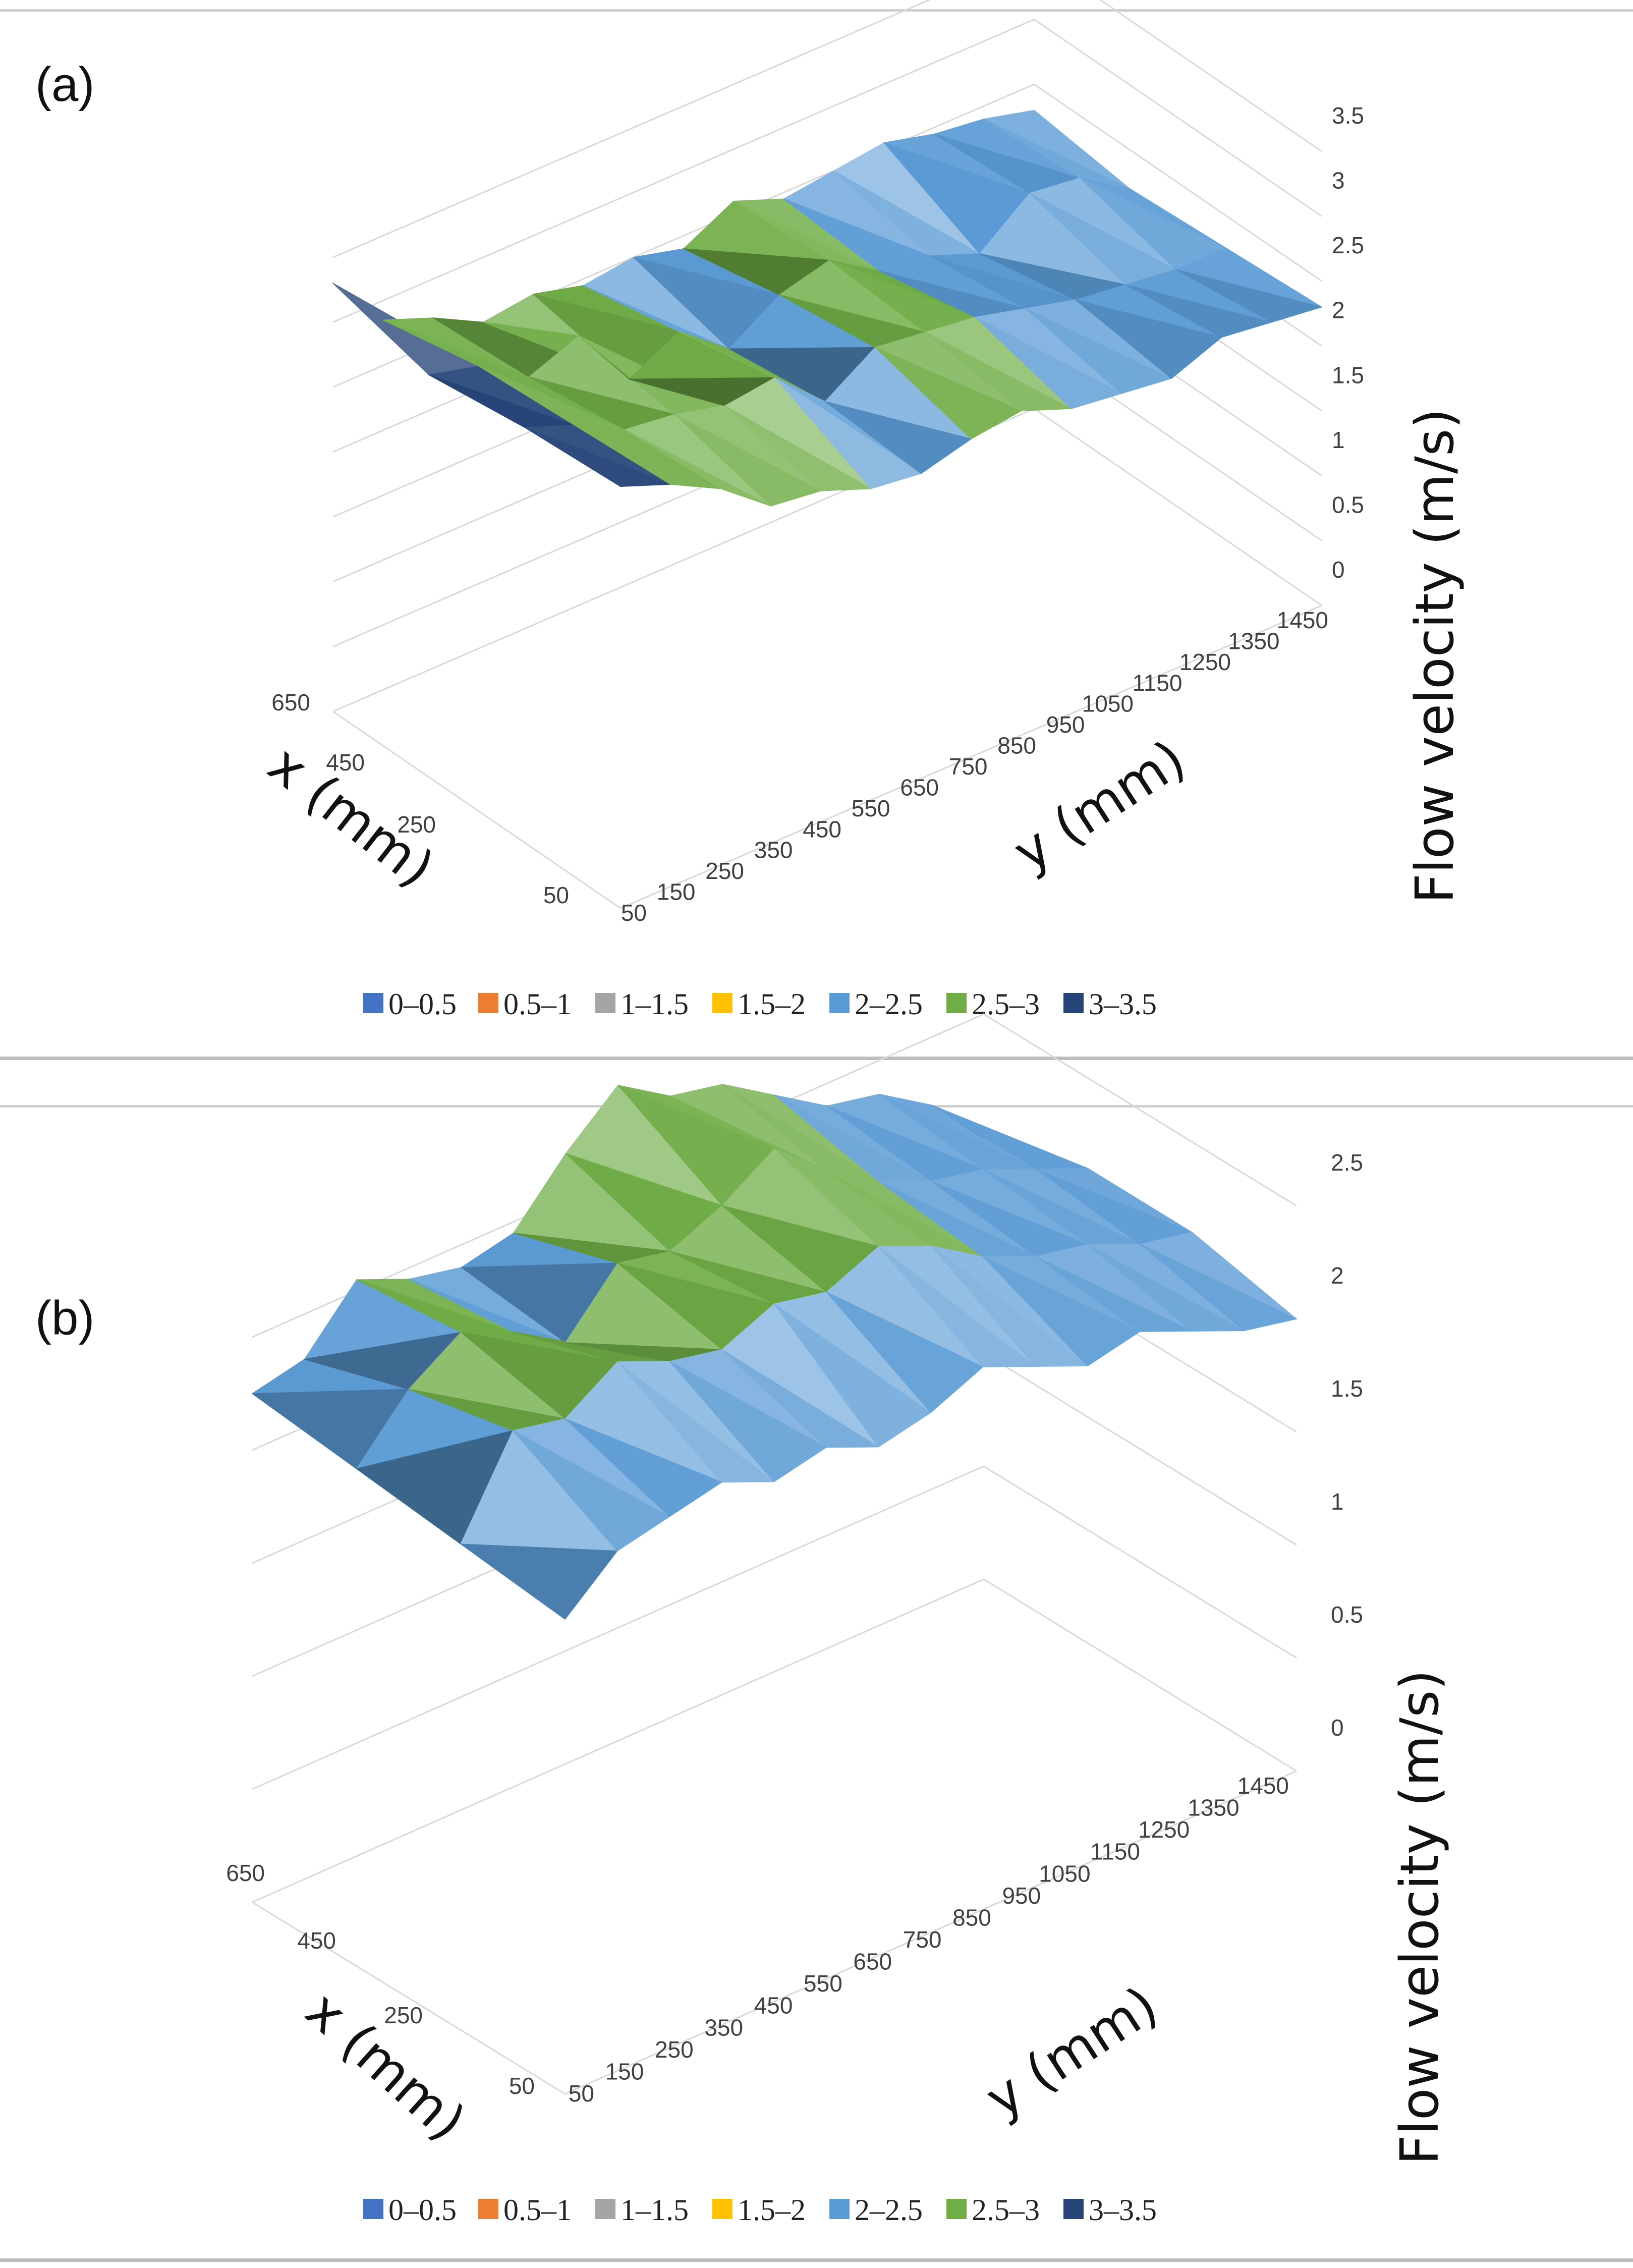  I want to click on legend-item: 0–0.5, so click(410, 1004).